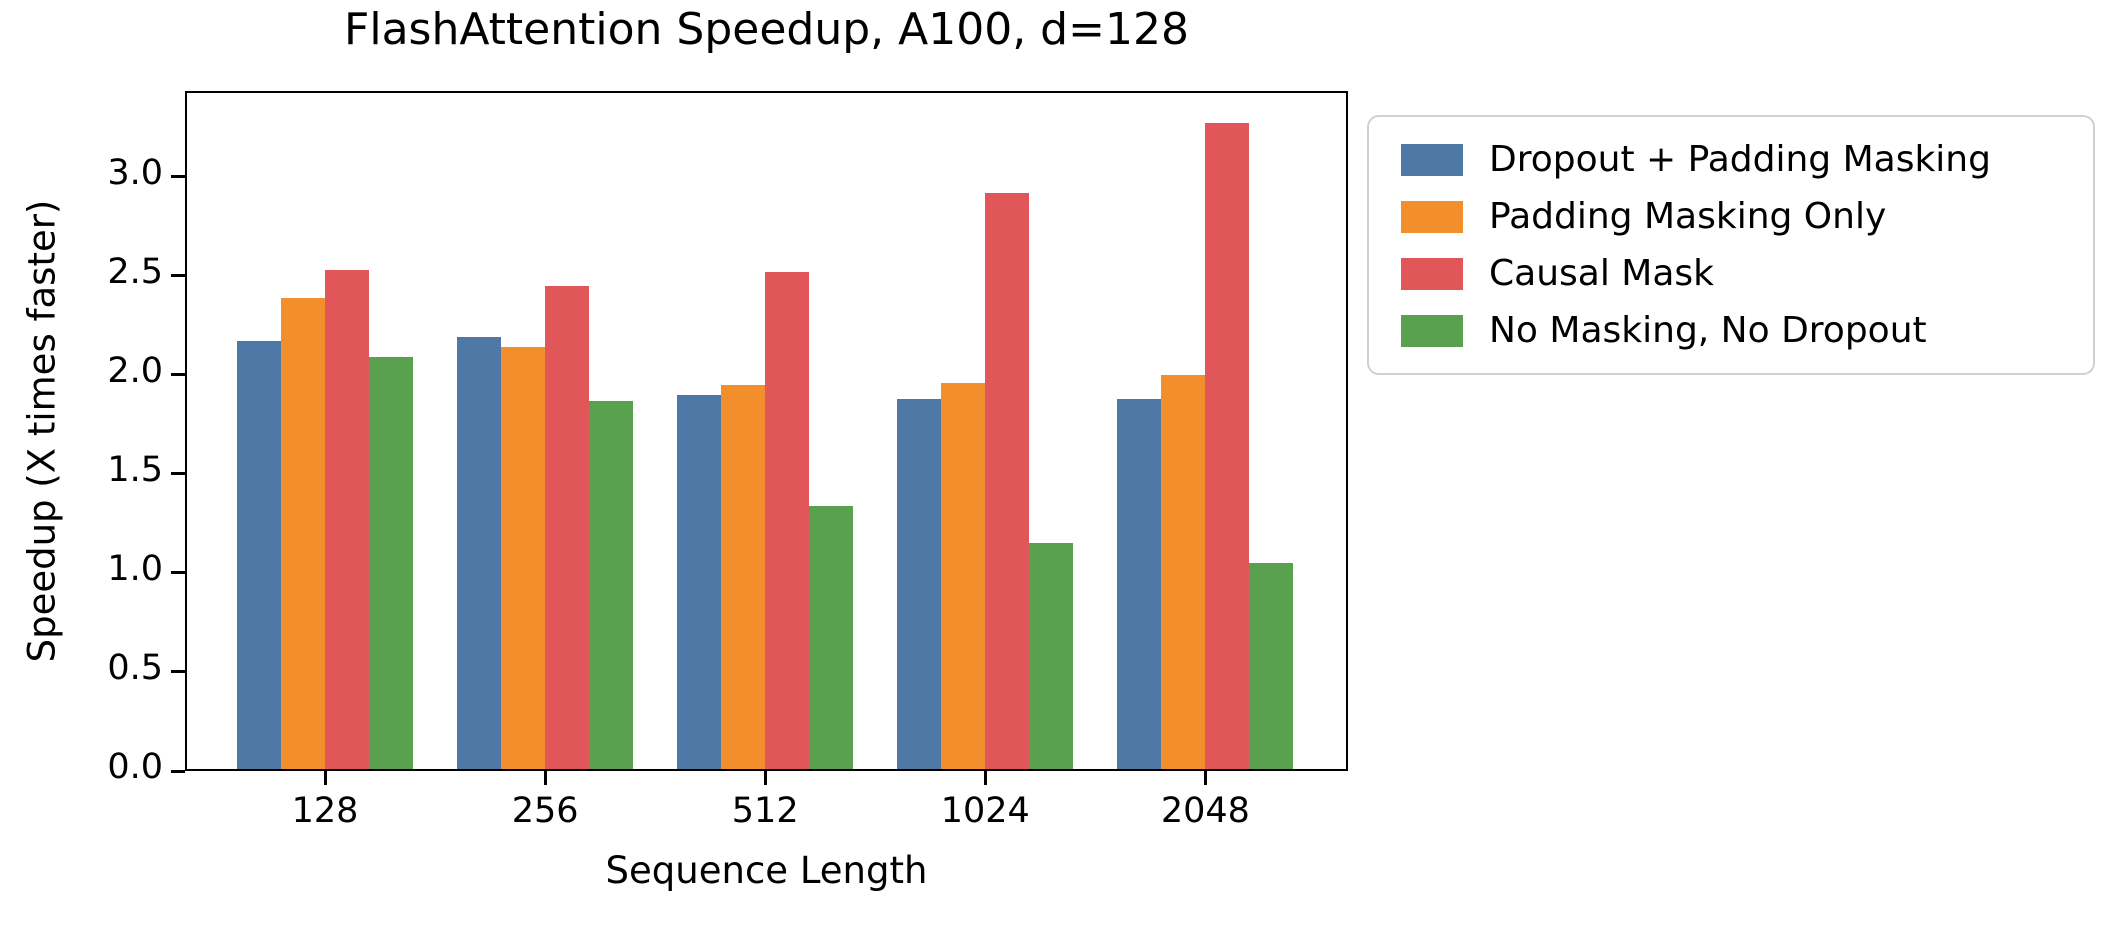 The width and height of the screenshot is (2127, 932). Describe the element at coordinates (985, 811) in the screenshot. I see `x-tick-label: 1024` at that location.